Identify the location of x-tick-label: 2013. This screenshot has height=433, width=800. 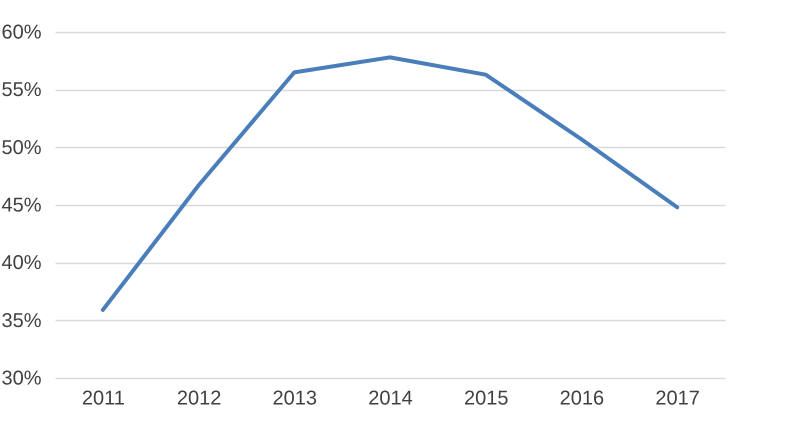
(295, 399).